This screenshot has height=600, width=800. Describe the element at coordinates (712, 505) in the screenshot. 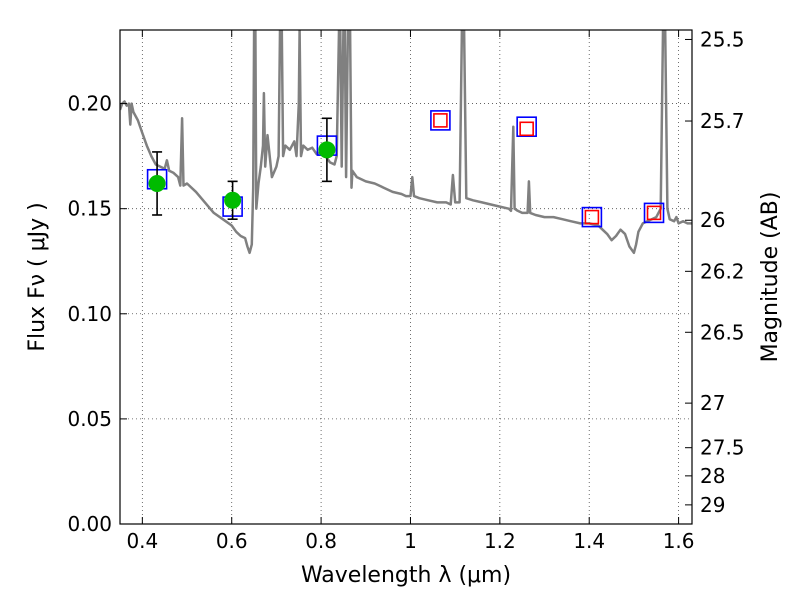

I see `right-tick-label: 29` at that location.